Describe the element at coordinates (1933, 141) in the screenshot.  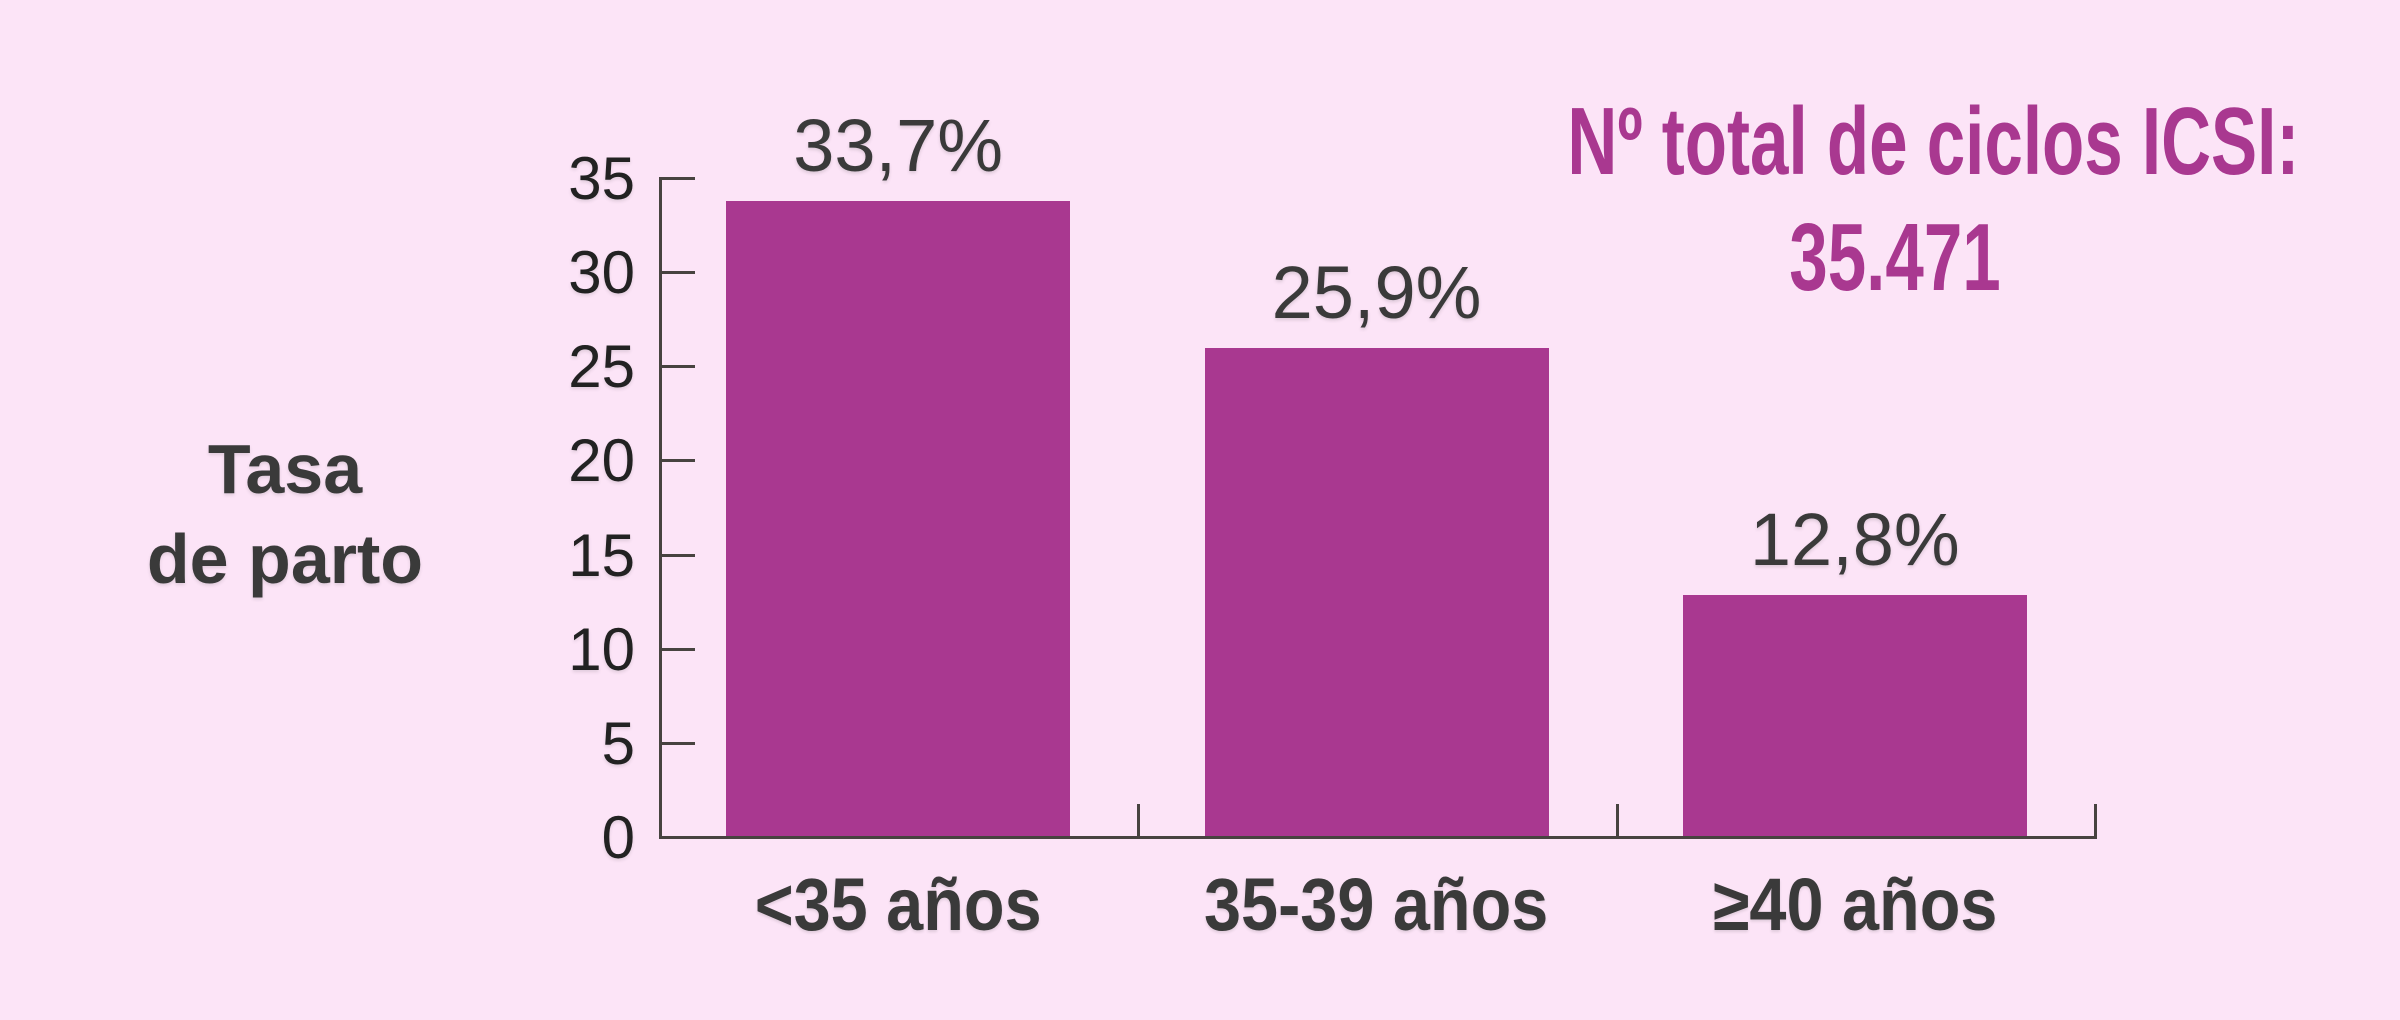
I see `annotation-line-1: Nº total de ciclos ICSI:` at that location.